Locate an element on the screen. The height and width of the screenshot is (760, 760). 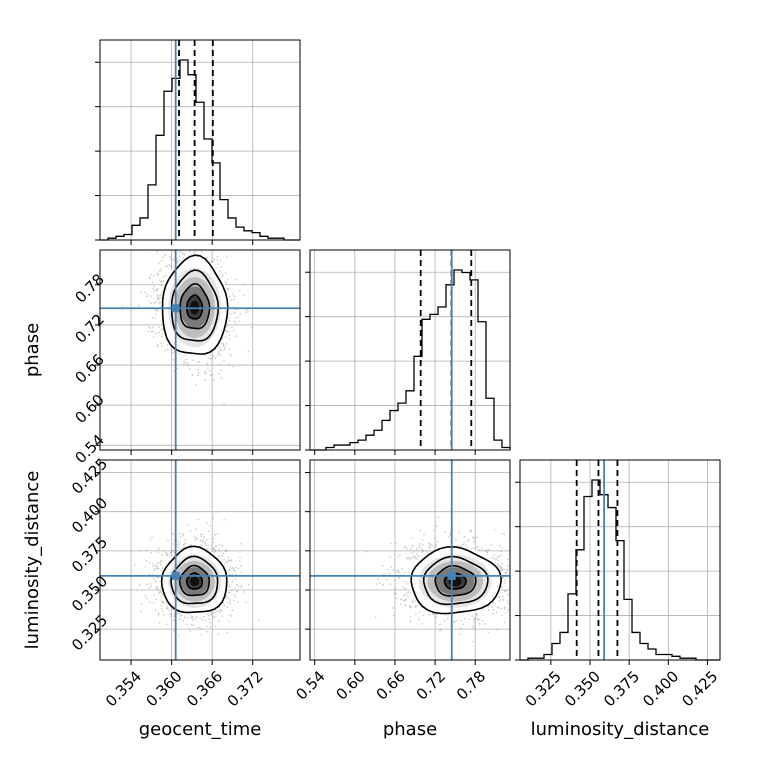
ylabel-phase: phase is located at coordinates (32, 350).